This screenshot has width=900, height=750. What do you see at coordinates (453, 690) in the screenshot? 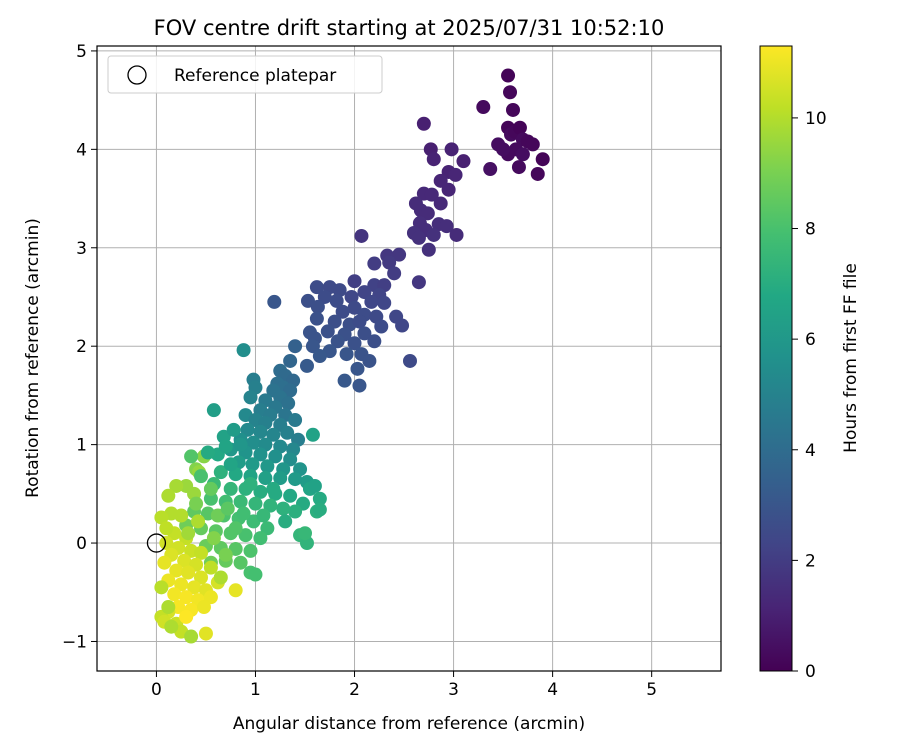
I see `x-tick-label: 3` at bounding box center [453, 690].